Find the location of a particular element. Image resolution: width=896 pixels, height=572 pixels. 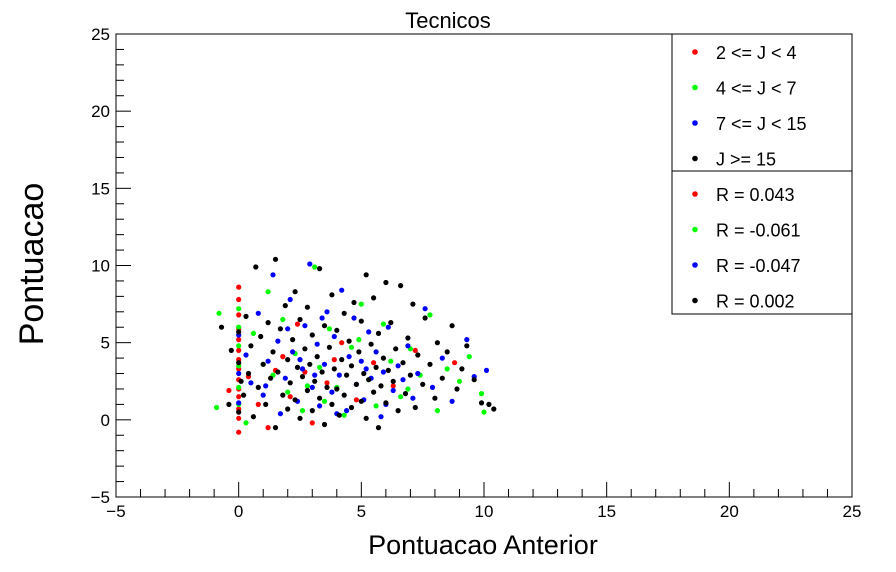

x-tick-label: 20 is located at coordinates (729, 511).